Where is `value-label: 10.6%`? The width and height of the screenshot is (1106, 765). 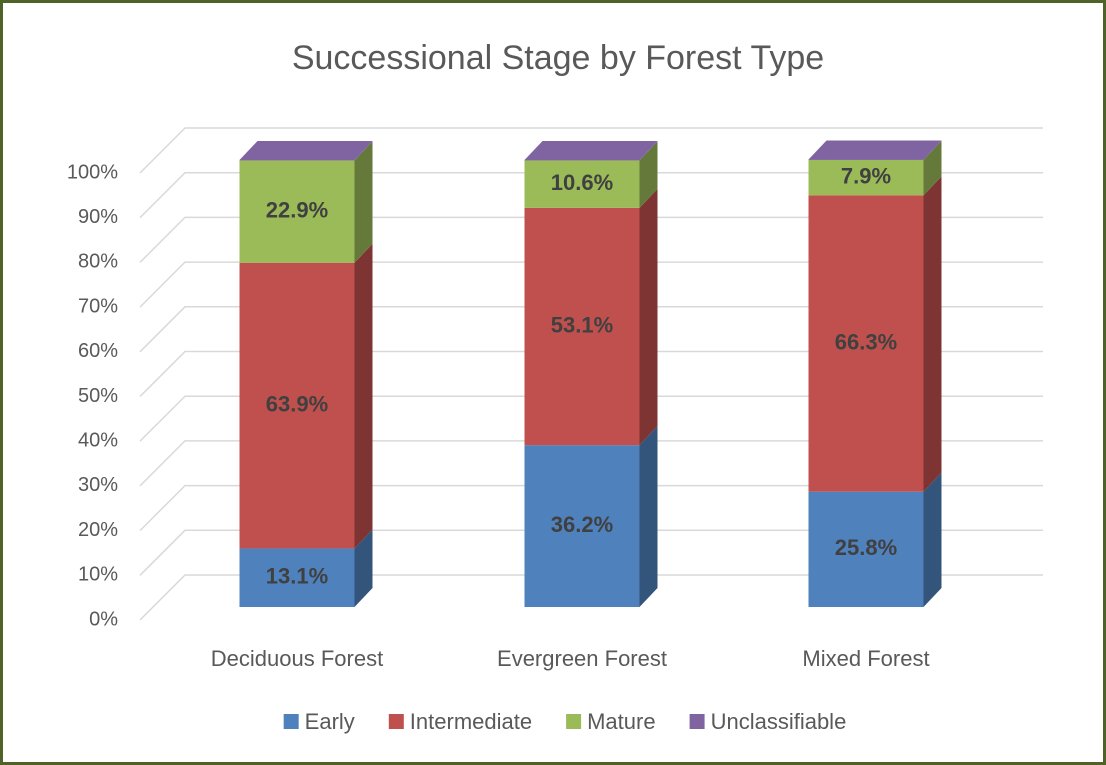 value-label: 10.6% is located at coordinates (582, 182).